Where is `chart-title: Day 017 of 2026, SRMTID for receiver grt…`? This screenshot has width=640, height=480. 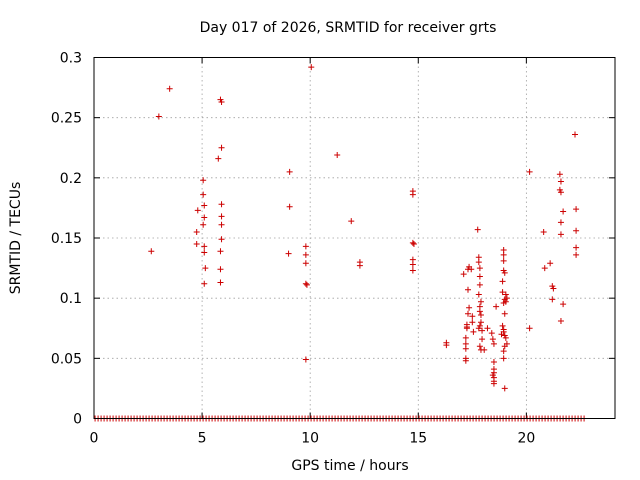
chart-title: Day 017 of 2026, SRMTID for receiver grt… is located at coordinates (348, 28).